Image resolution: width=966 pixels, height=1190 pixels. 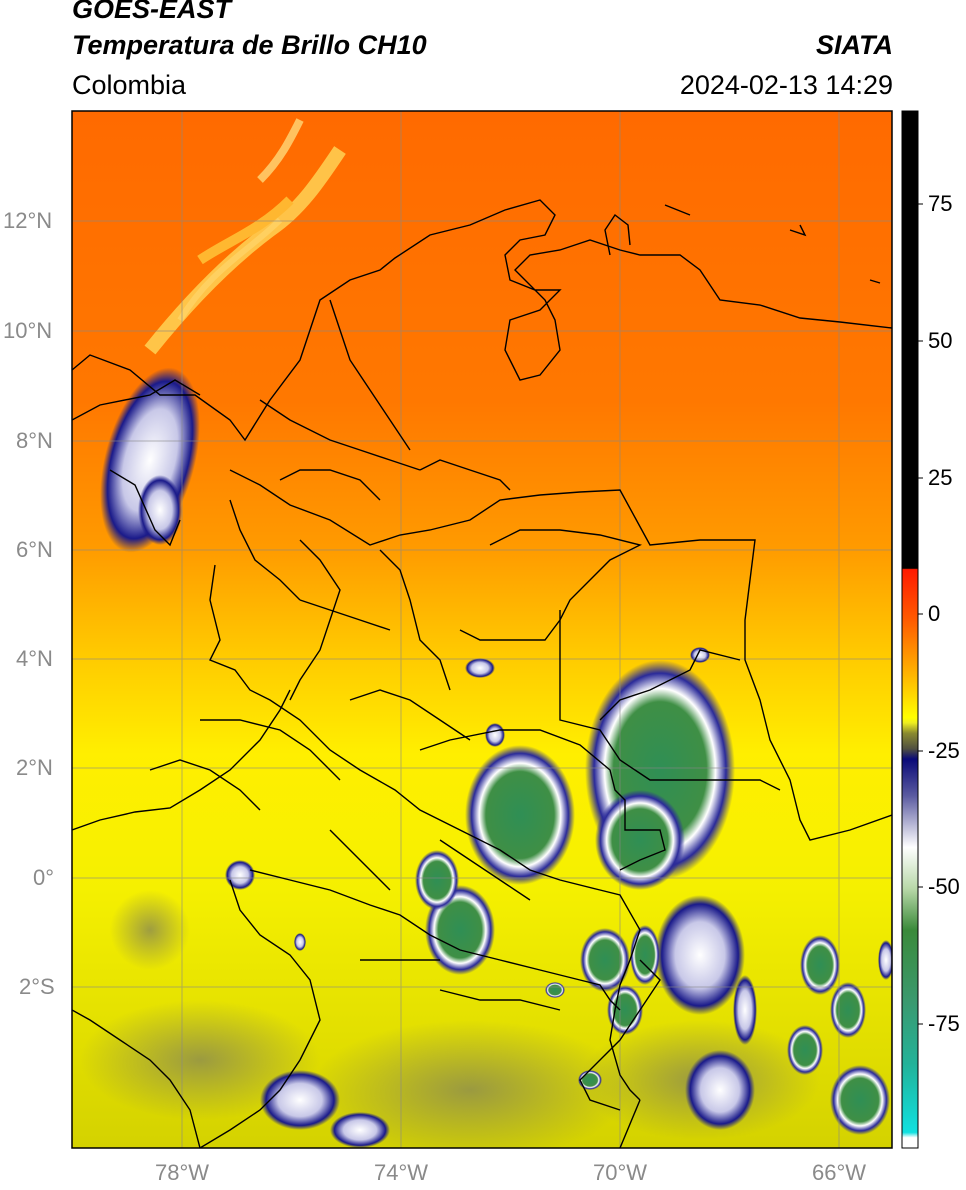 What do you see at coordinates (940, 340) in the screenshot?
I see `colorbar-tick-50: 50` at bounding box center [940, 340].